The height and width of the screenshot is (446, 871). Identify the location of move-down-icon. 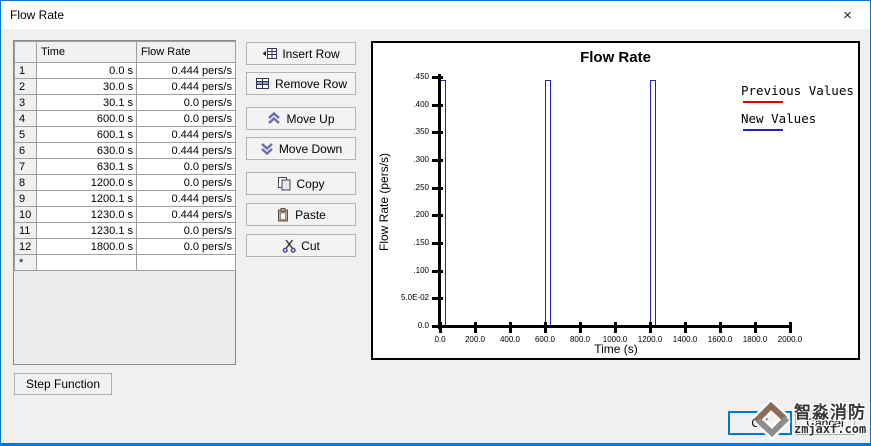
(267, 148).